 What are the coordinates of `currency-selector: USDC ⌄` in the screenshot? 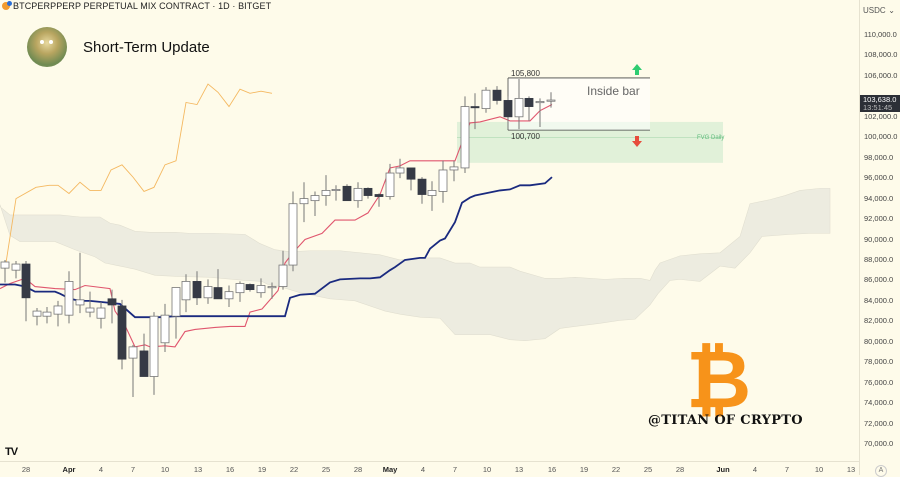 It's located at (879, 10).